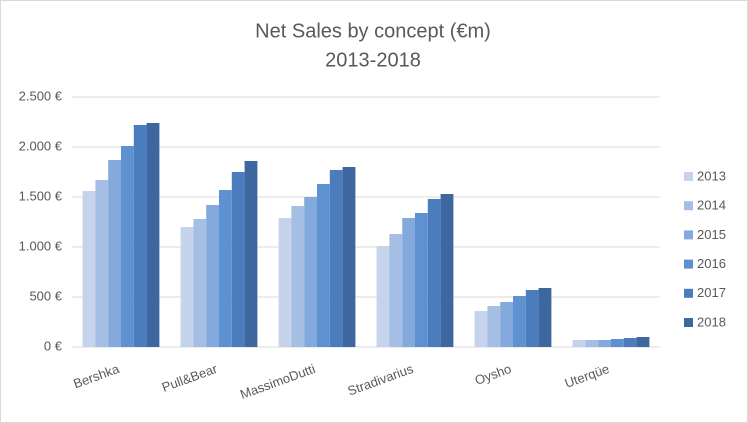 This screenshot has height=423, width=748. I want to click on legend-label: 2013, so click(711, 175).